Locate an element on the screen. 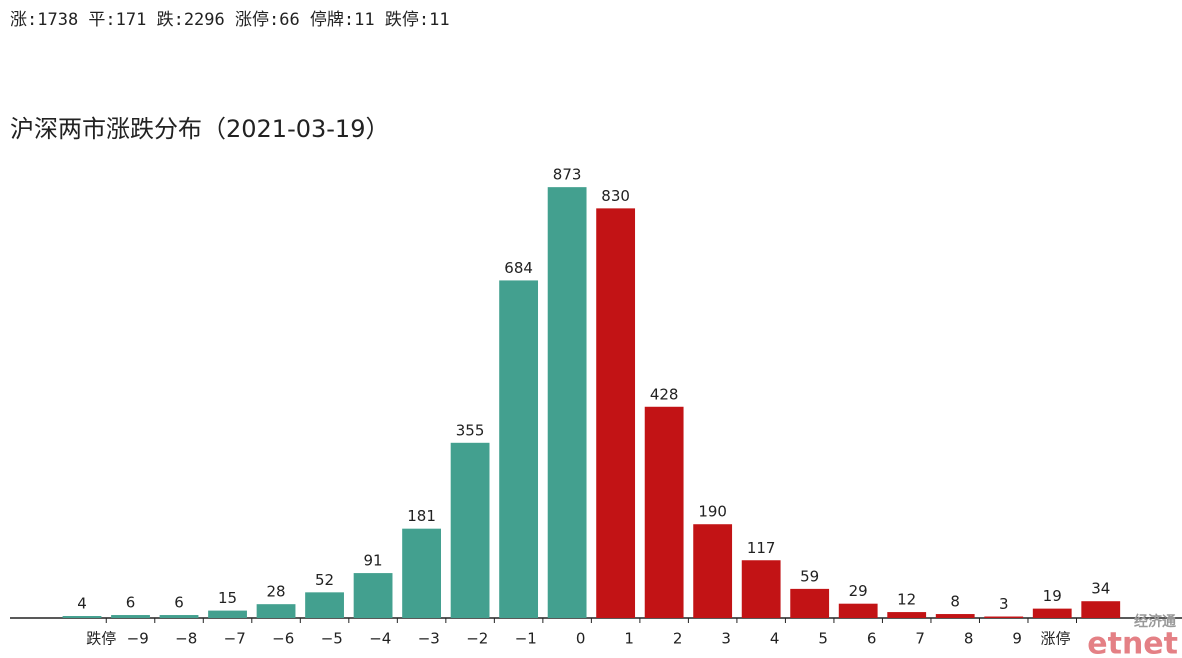 This screenshot has width=1182, height=658. x-tick-label: −4 is located at coordinates (380, 639).